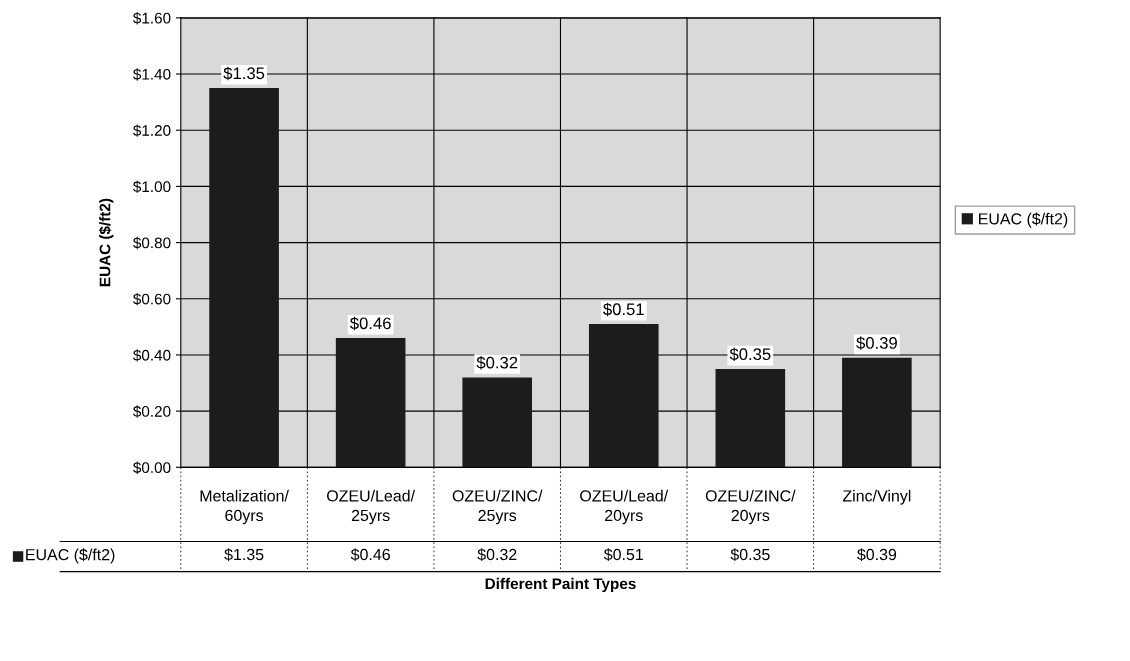 Image resolution: width=1130 pixels, height=661 pixels. What do you see at coordinates (244, 507) in the screenshot?
I see `x-tick-label: Metalization/ 60yrs` at bounding box center [244, 507].